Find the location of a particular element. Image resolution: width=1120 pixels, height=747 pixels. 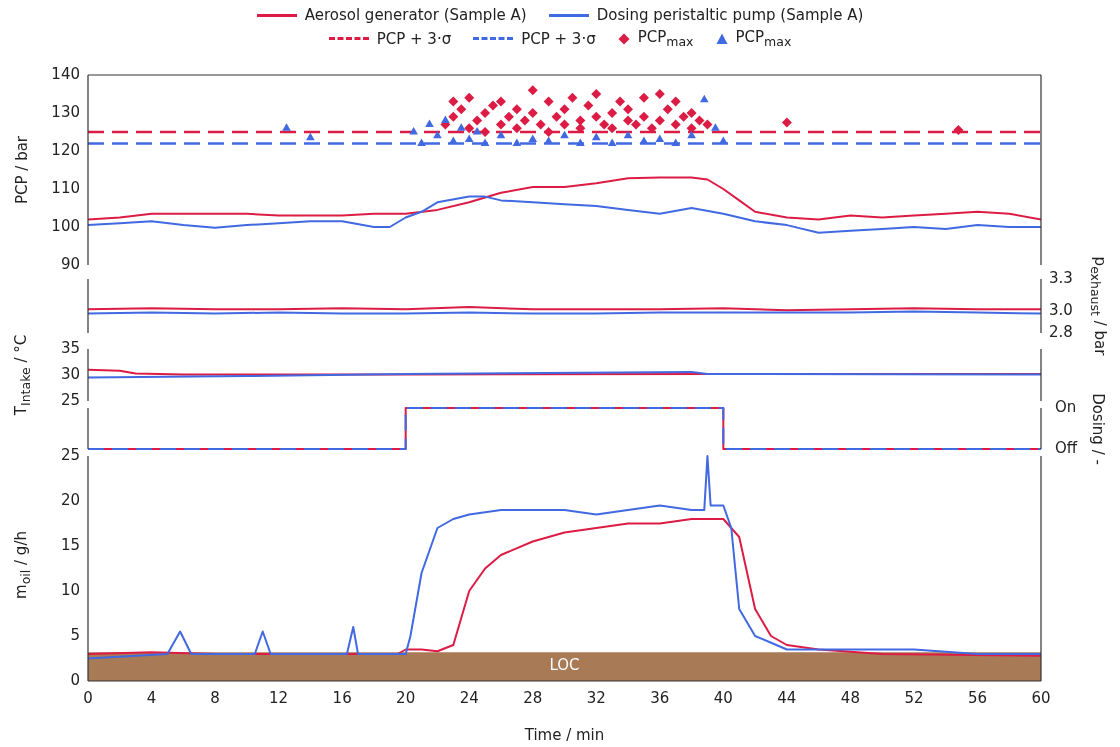

y2-tick-label: 2.8 is located at coordinates (1061, 331).